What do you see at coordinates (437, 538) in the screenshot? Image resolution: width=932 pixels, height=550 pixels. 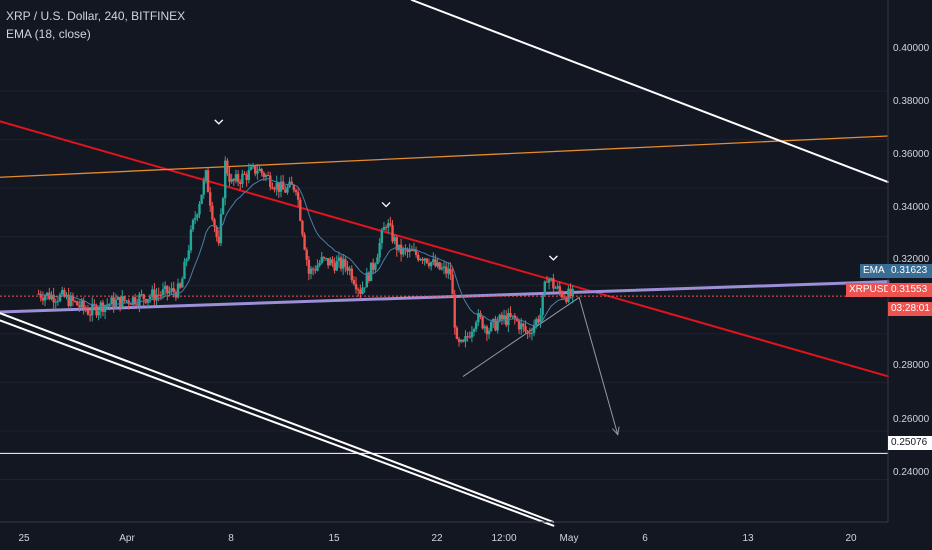 I see `x-tick-label: 22` at bounding box center [437, 538].